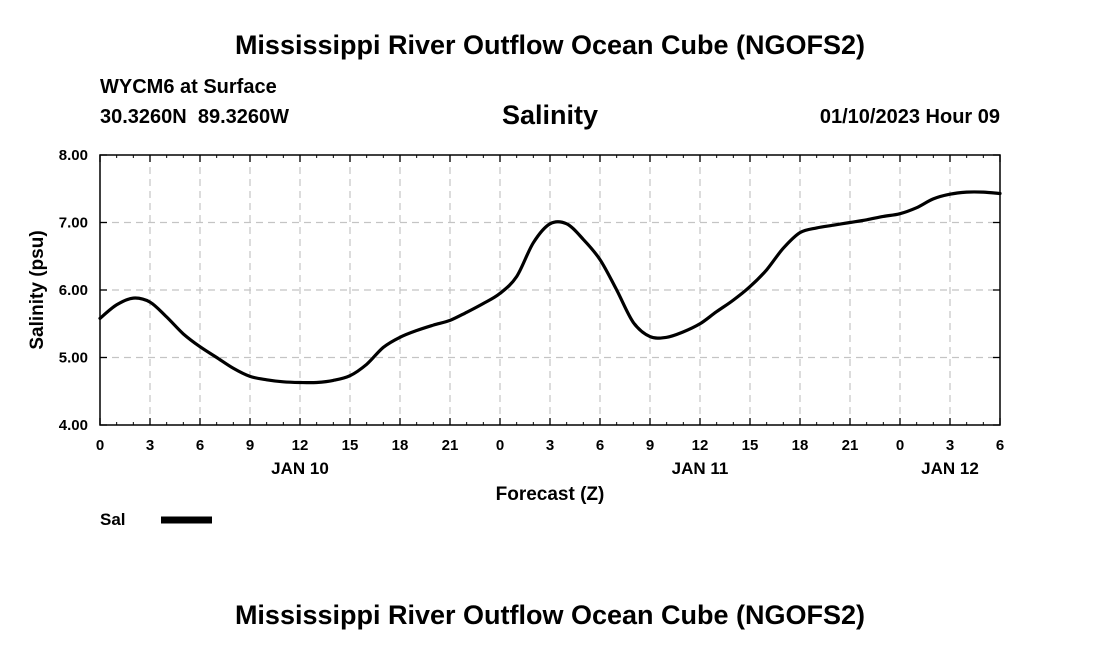 The image size is (1100, 650). Describe the element at coordinates (188, 87) in the screenshot. I see `station-label: WYCM6 at Surface` at that location.